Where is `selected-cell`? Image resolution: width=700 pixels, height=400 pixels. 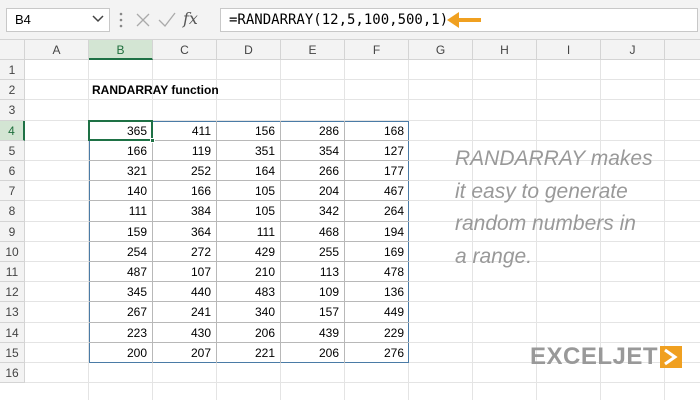 selected-cell is located at coordinates (120, 130).